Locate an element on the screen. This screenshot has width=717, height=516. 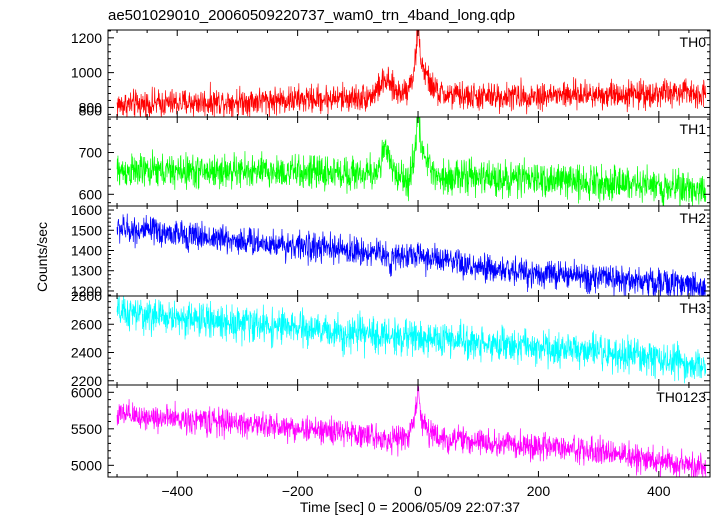
y-tick-label: 2600 is located at coordinates (86, 324).